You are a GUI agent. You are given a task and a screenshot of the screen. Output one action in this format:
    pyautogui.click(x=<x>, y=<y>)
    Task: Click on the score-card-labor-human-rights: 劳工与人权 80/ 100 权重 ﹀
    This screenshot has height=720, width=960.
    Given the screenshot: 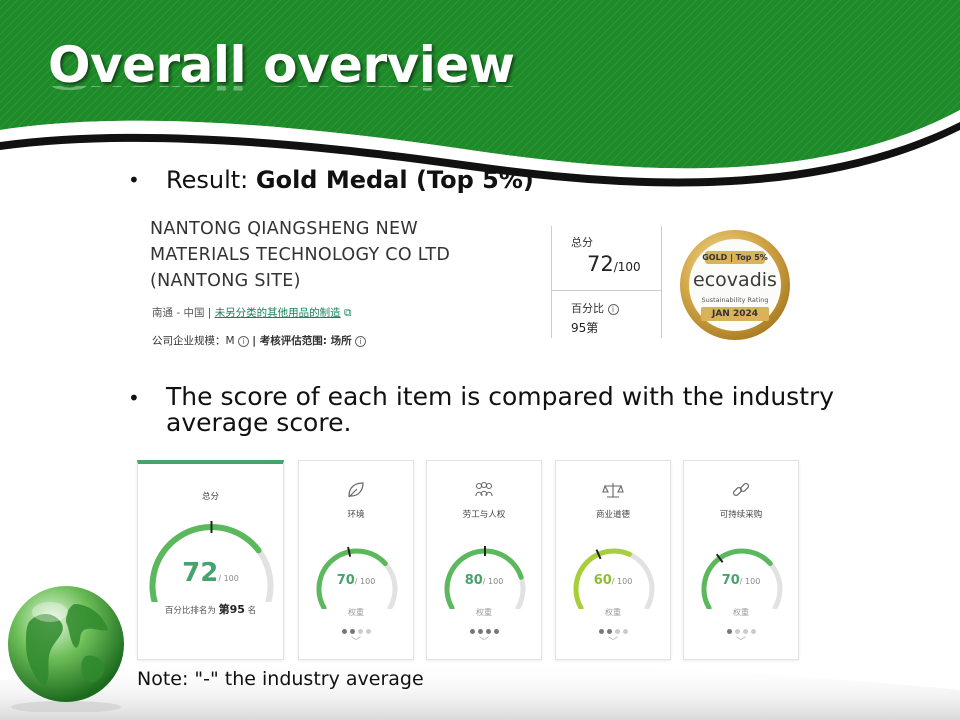 What is the action you would take?
    pyautogui.click(x=484, y=560)
    